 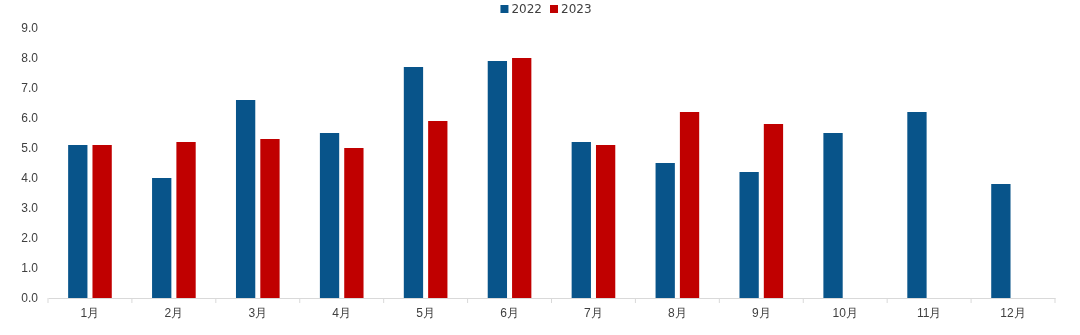 I want to click on y-tick-label: 2.0, so click(x=30, y=238).